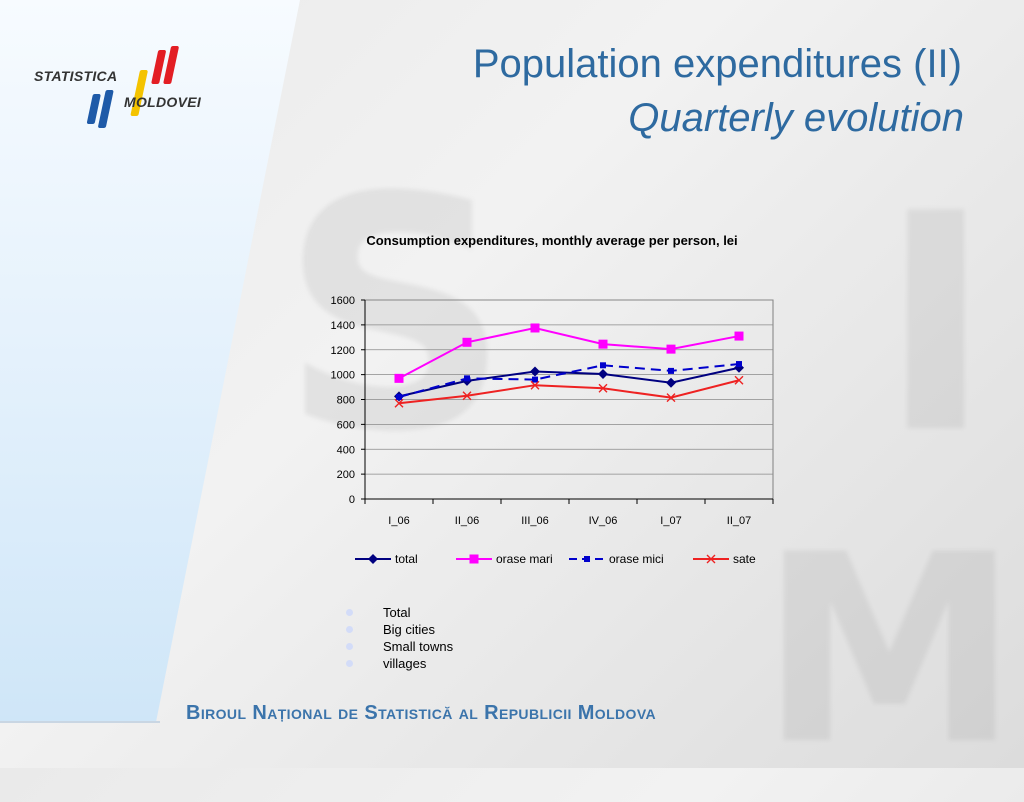 Image resolution: width=1024 pixels, height=802 pixels. I want to click on y-tick-label: 1200, so click(343, 351).